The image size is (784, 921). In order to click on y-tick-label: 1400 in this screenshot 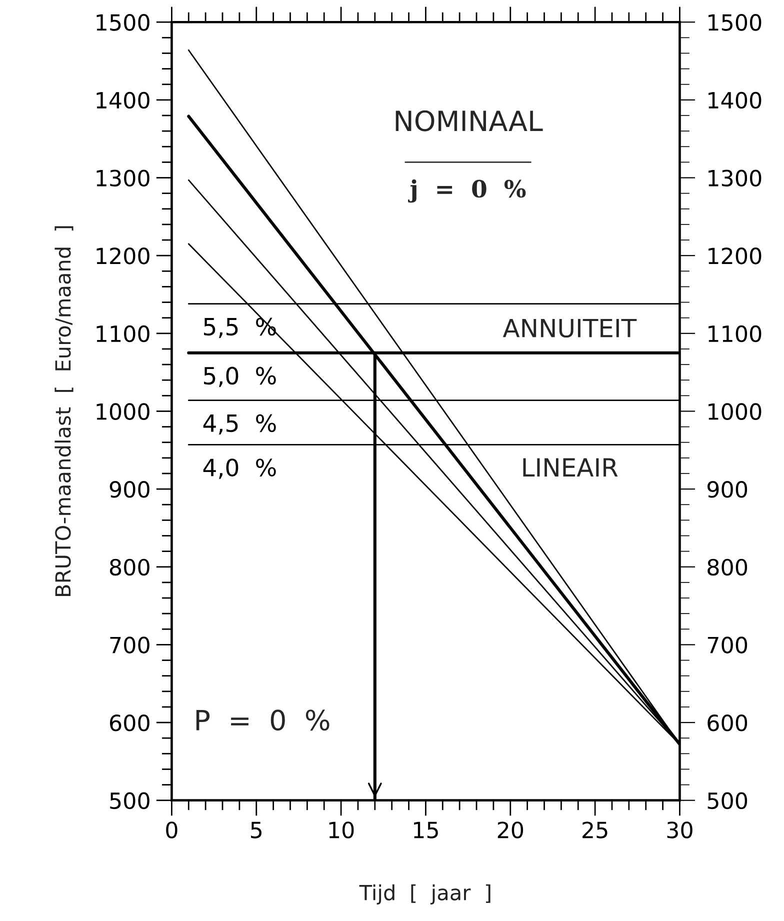, I will do `click(123, 100)`.